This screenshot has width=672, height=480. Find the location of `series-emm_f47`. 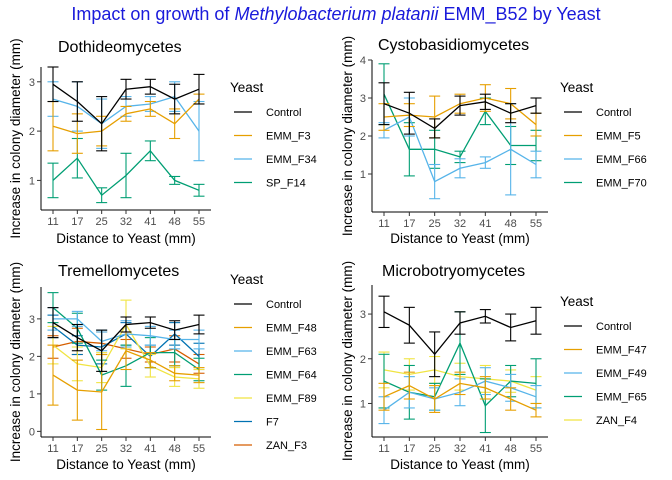

series-emm_f47 is located at coordinates (460, 394).